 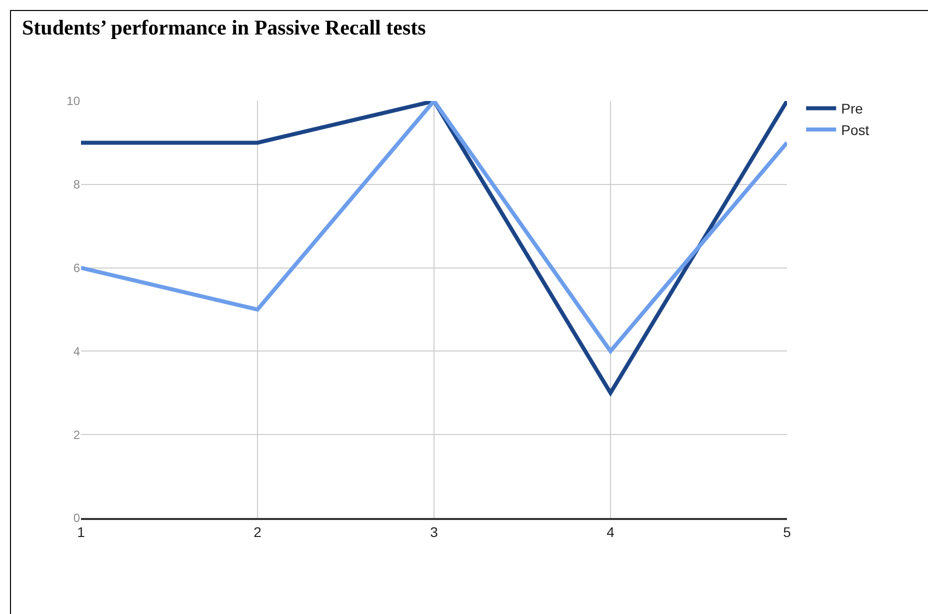 What do you see at coordinates (787, 532) in the screenshot?
I see `x-tick-label: 5` at bounding box center [787, 532].